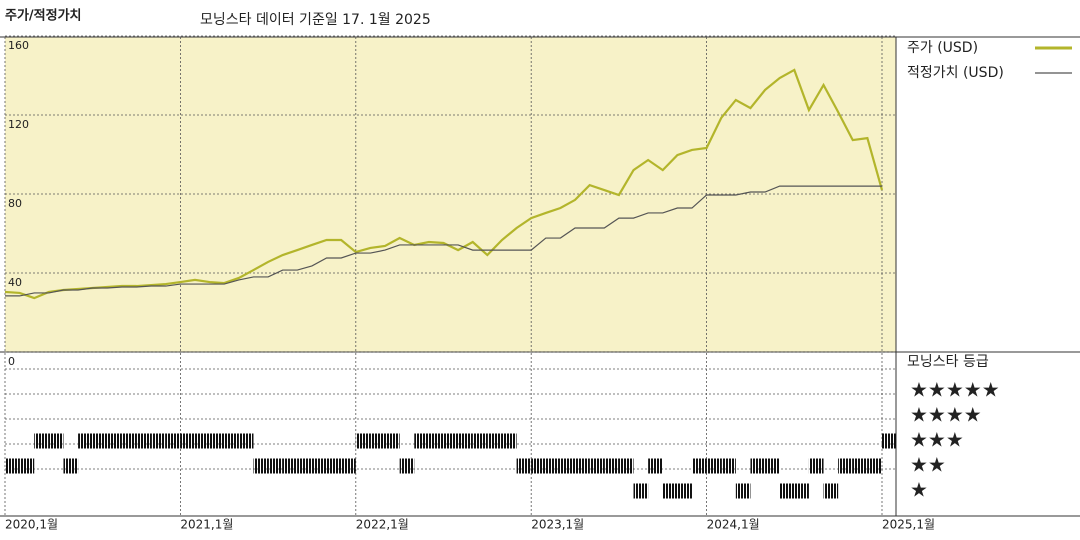  I want to click on x-tick-label: 2022,1월, so click(382, 525).